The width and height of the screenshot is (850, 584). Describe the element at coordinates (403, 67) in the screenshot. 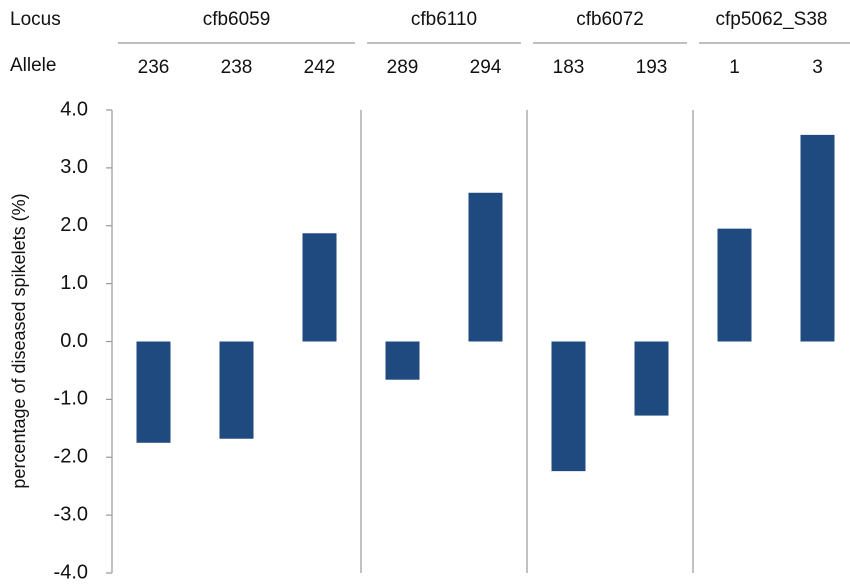

I see `x-tick-label: 289` at that location.